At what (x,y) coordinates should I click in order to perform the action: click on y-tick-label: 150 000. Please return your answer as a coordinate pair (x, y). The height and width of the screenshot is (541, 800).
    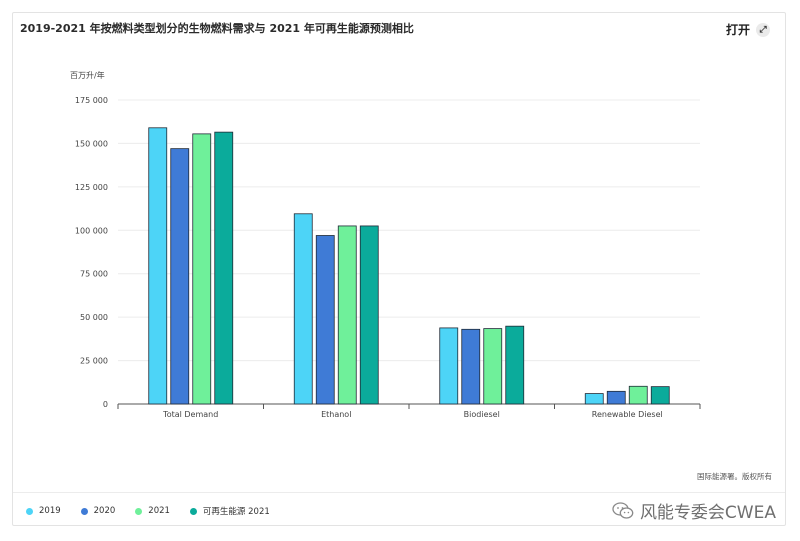
    Looking at the image, I should click on (91, 143).